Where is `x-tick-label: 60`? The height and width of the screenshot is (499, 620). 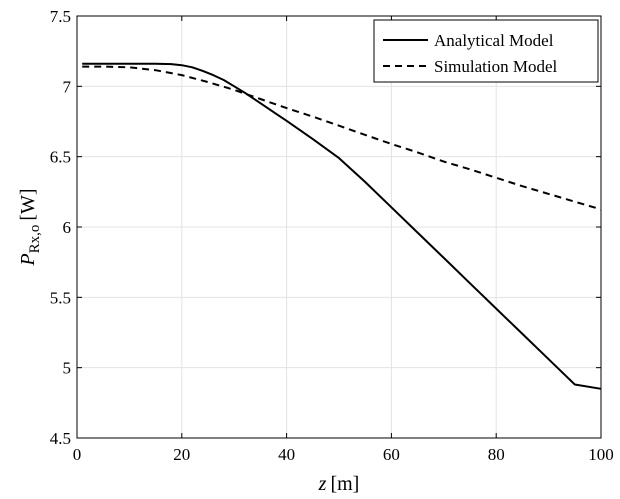
x-tick-label: 60 is located at coordinates (391, 454).